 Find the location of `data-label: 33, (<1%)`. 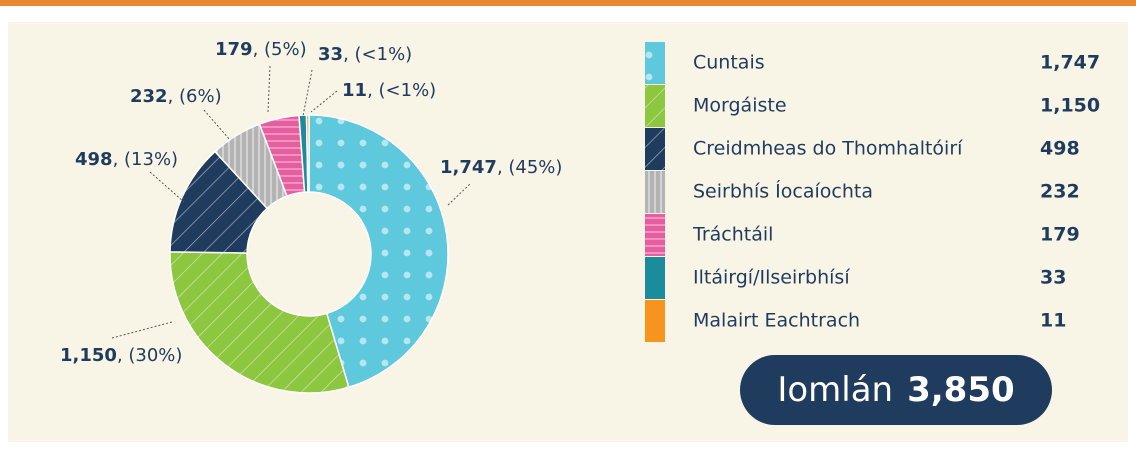

data-label: 33, (<1%) is located at coordinates (365, 54).